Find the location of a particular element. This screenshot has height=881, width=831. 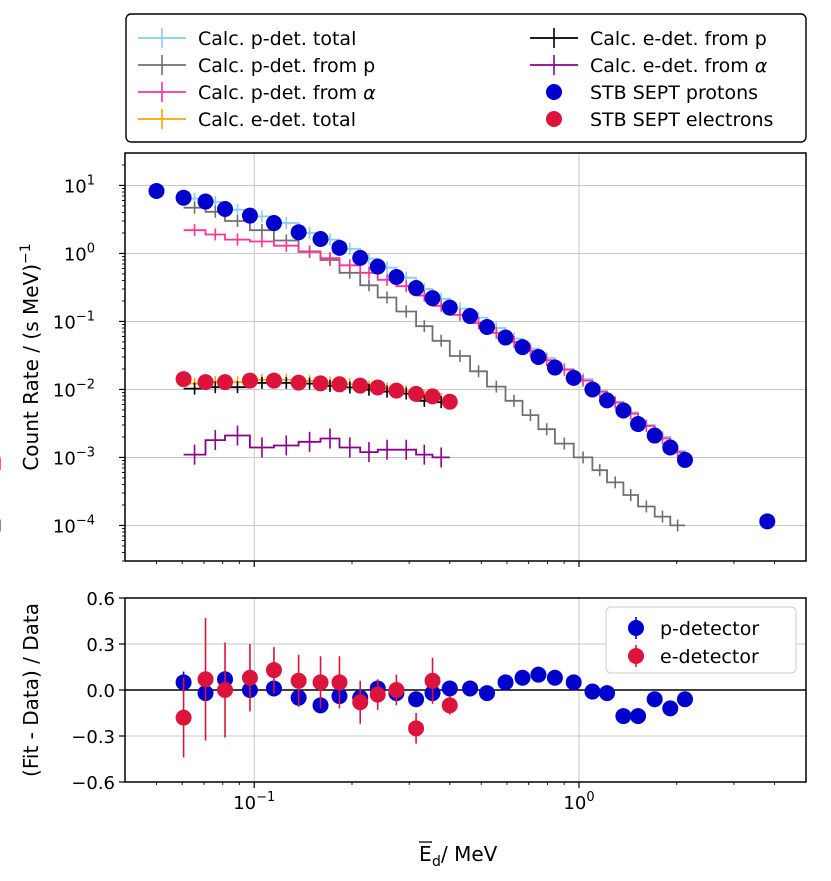

legend-frame is located at coordinates (466, 78).